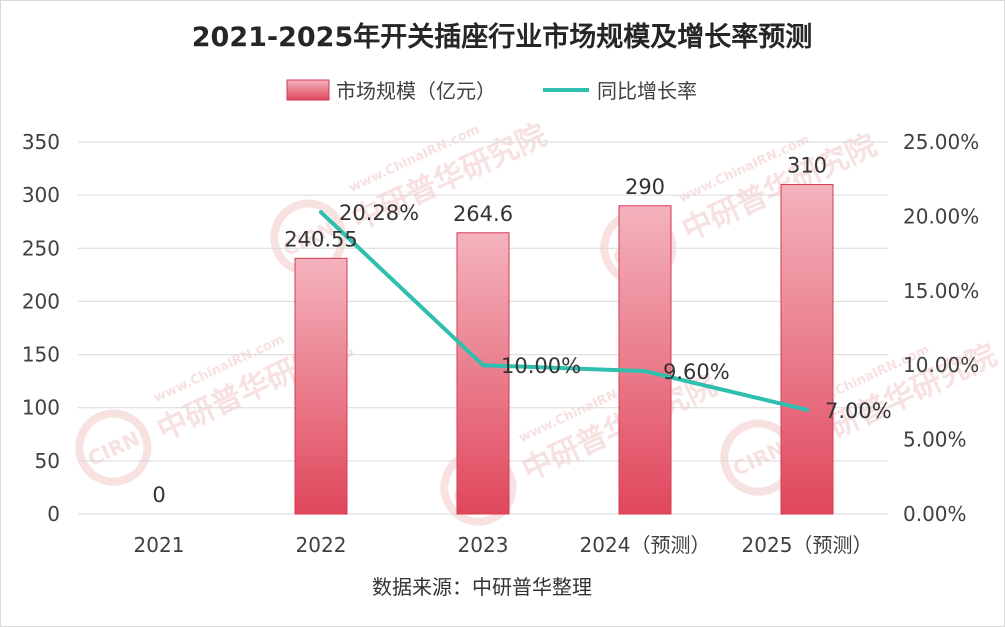 Image resolution: width=1005 pixels, height=627 pixels. Describe the element at coordinates (645, 545) in the screenshot. I see `x-tick-label: 2024（预测）` at that location.